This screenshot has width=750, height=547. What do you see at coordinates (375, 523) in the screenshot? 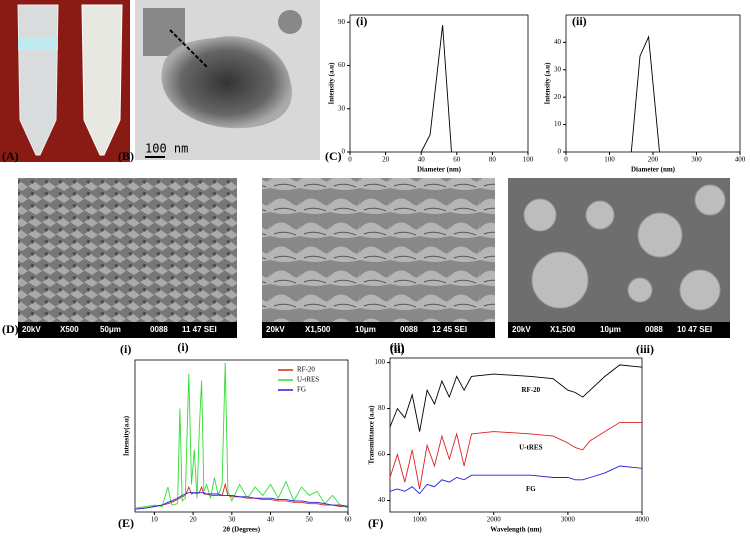
I see `panel-label: (F)` at bounding box center [375, 523].